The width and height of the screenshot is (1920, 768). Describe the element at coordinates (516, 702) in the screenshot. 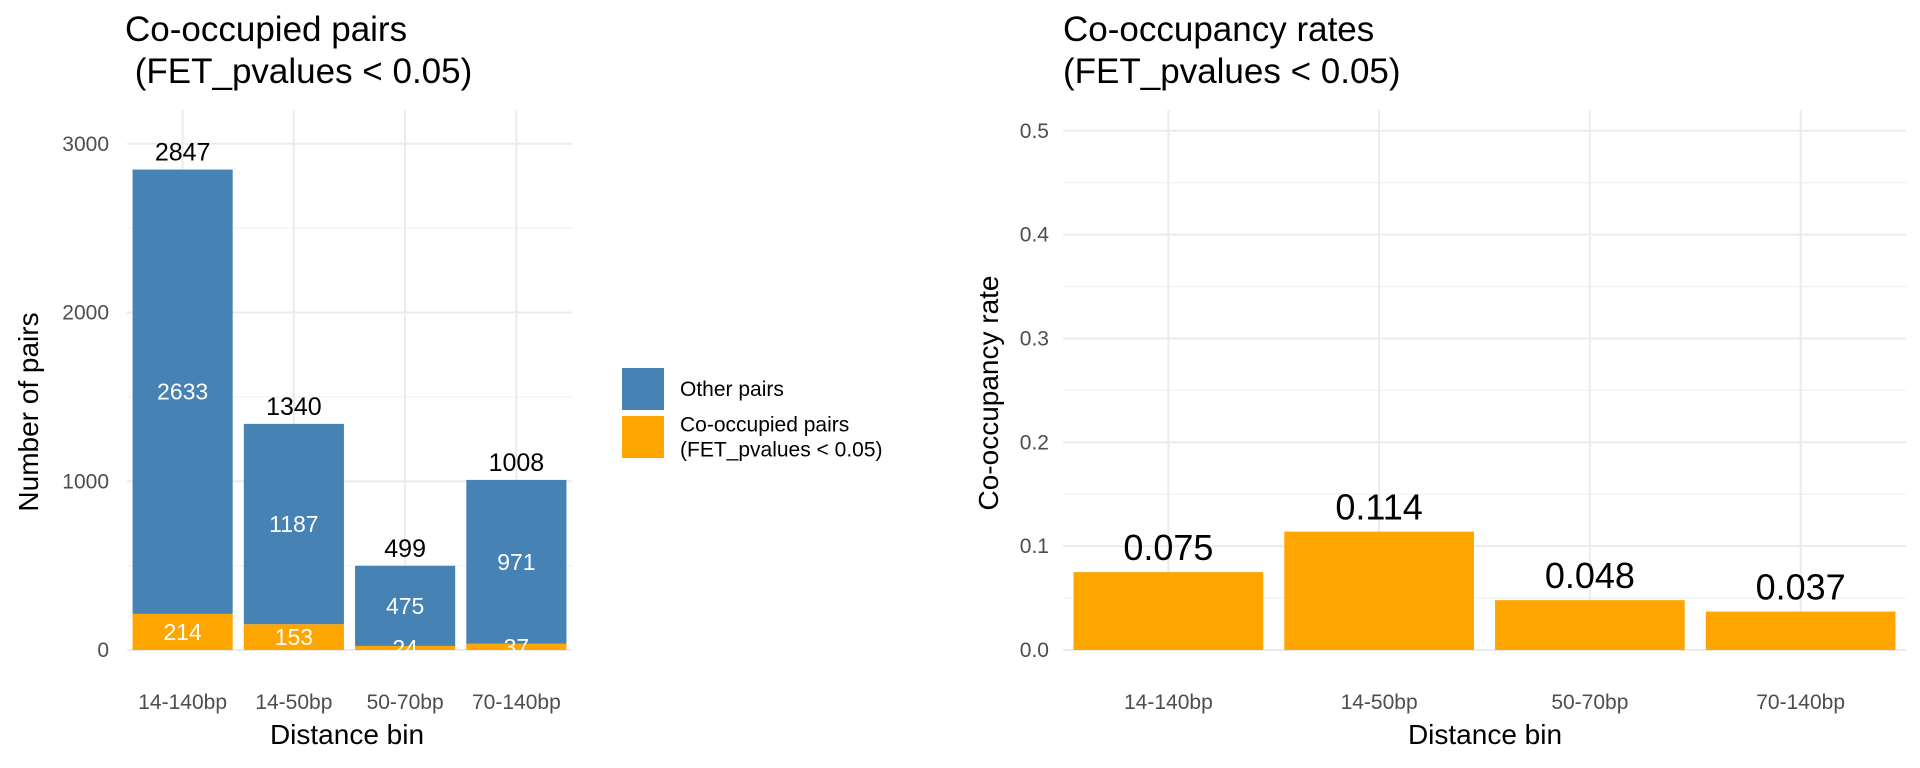

I see `left-x-tick-label: 70-140bp` at that location.